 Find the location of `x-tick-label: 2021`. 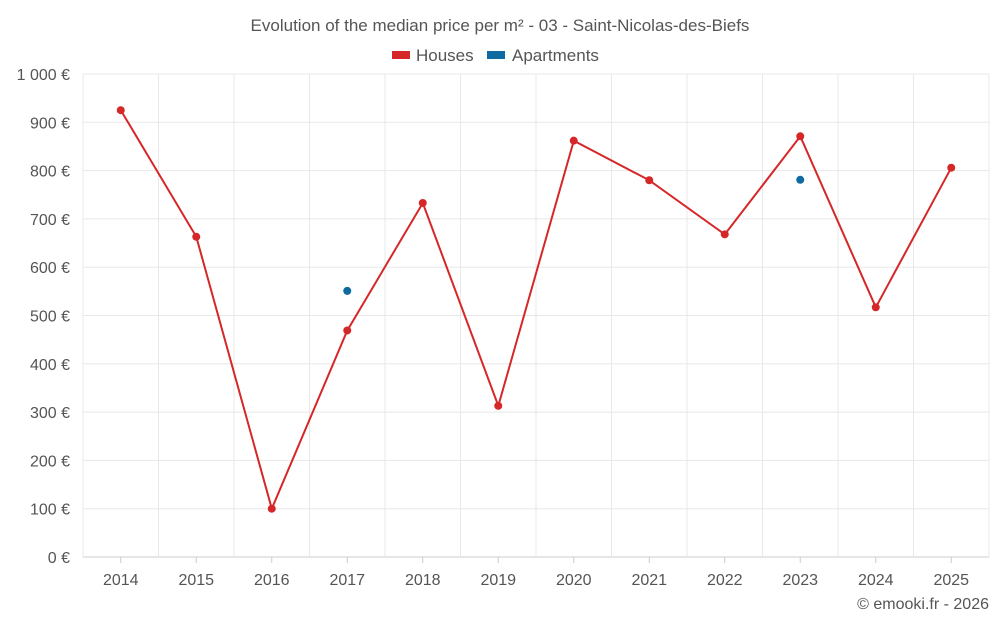

x-tick-label: 2021 is located at coordinates (649, 580).